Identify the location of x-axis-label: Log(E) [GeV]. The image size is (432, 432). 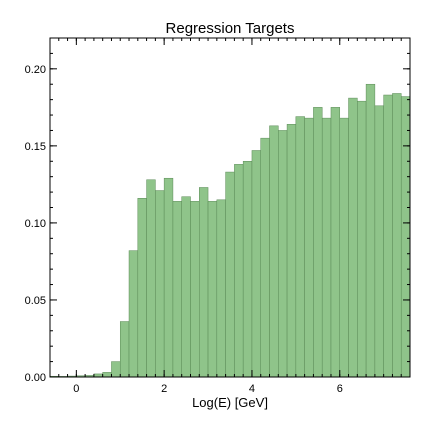
(230, 402).